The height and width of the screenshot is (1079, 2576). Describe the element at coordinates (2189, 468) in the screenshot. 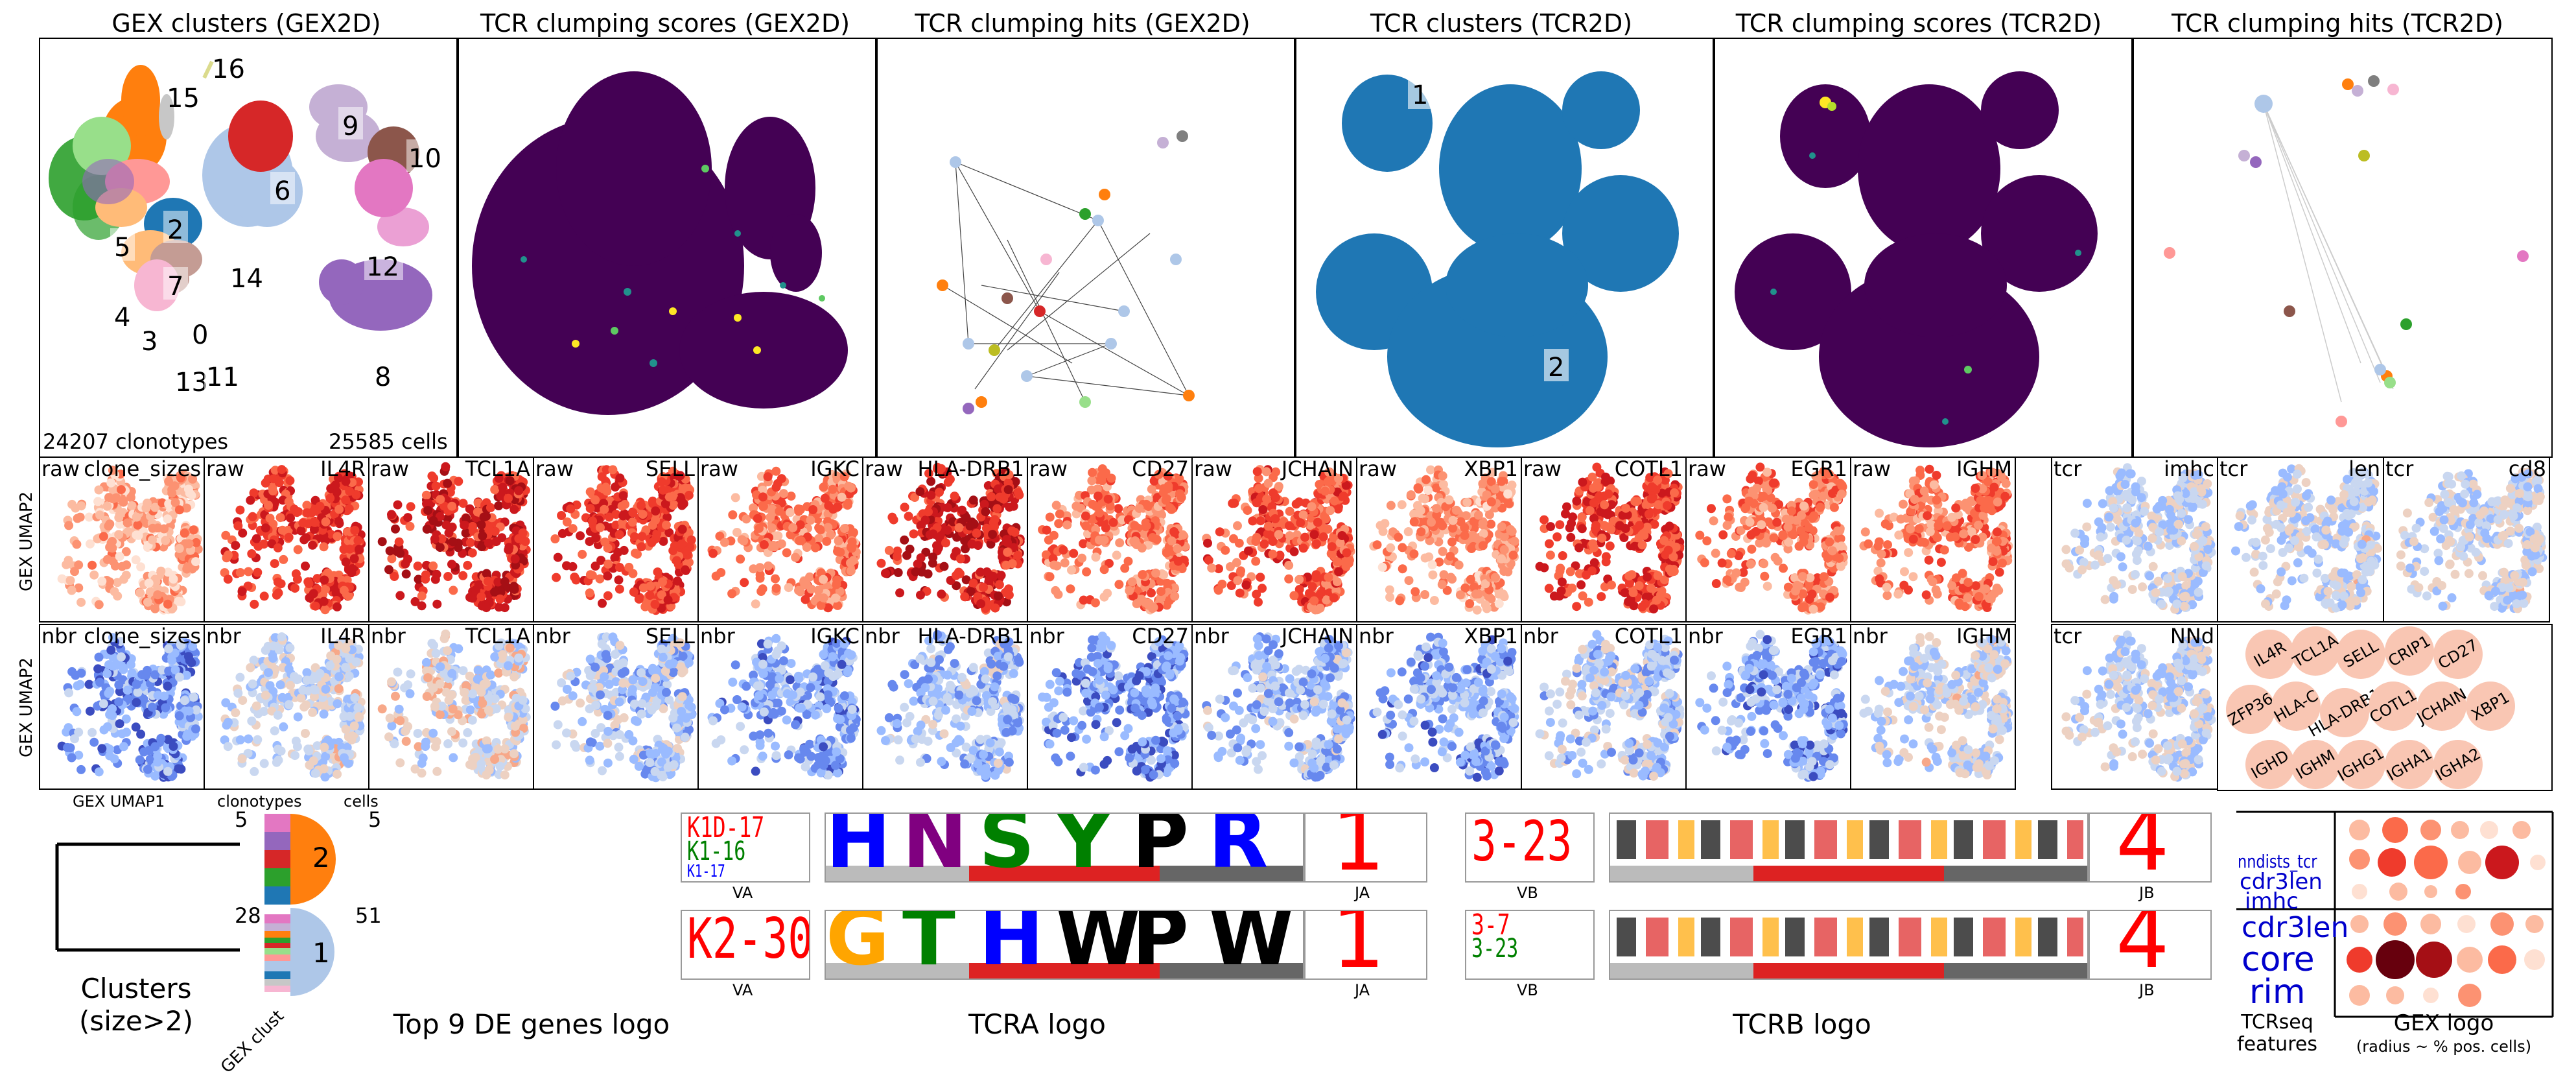

I see `panel-tag-imhc: imhc` at that location.